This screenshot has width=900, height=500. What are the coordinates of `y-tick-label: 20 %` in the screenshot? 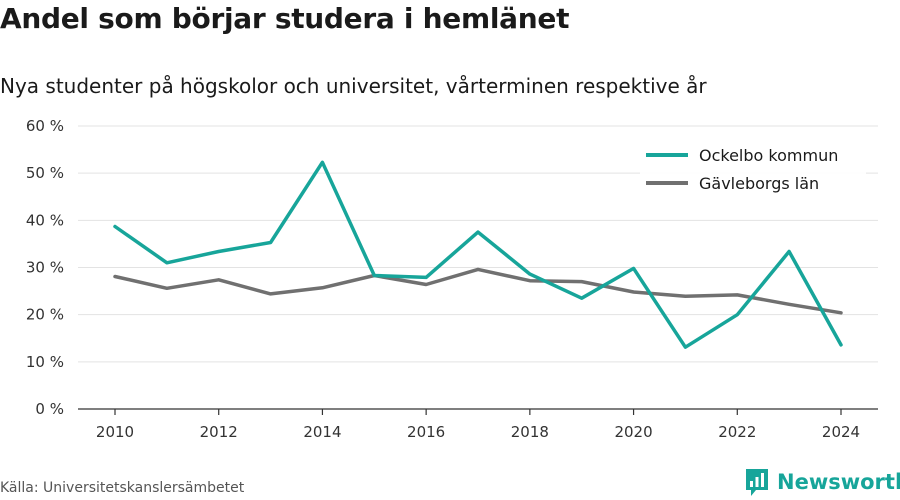 It's located at (45, 315).